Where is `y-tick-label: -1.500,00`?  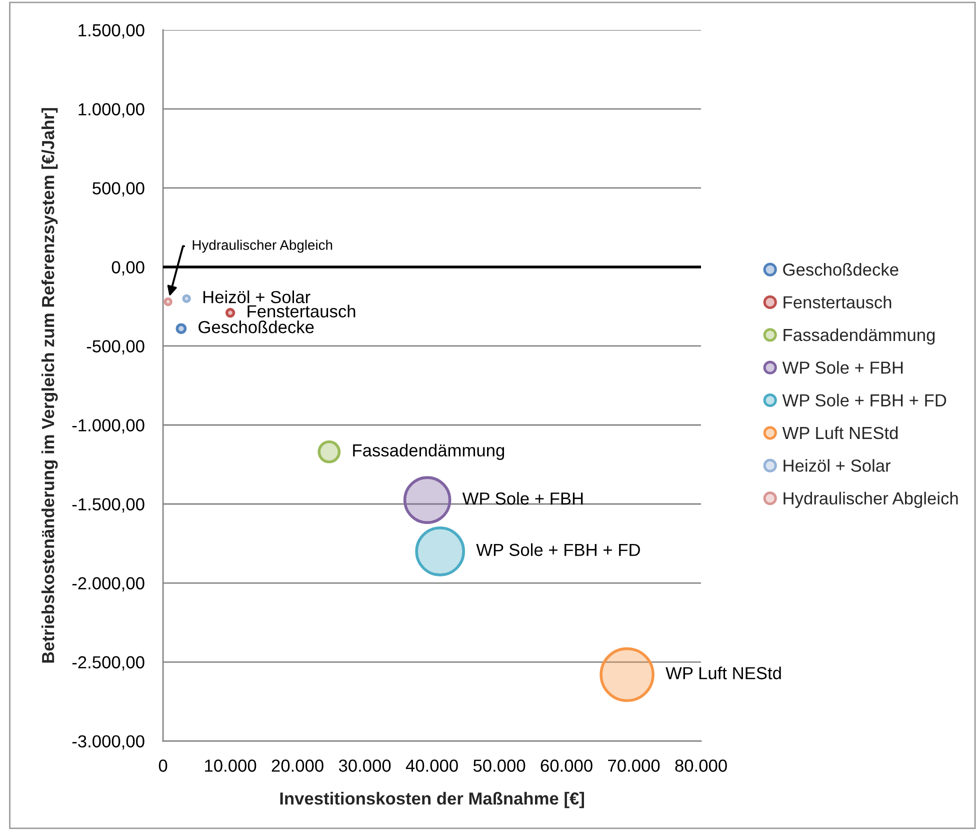
y-tick-label: -1.500,00 is located at coordinates (108, 505).